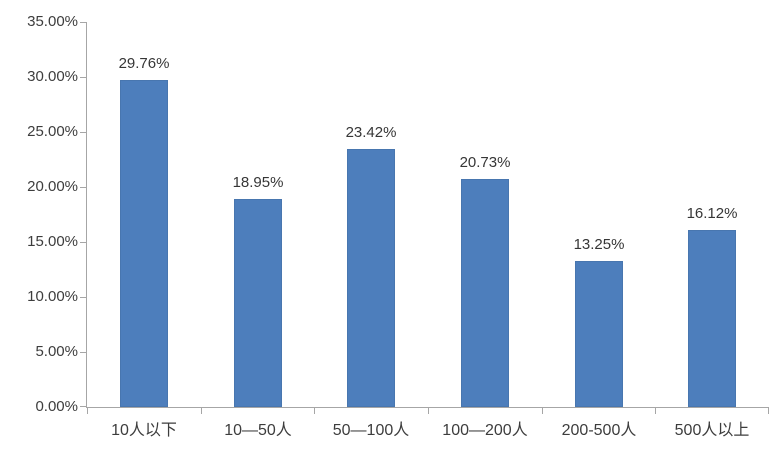  I want to click on y-axis-label: 30.00%, so click(52, 76).